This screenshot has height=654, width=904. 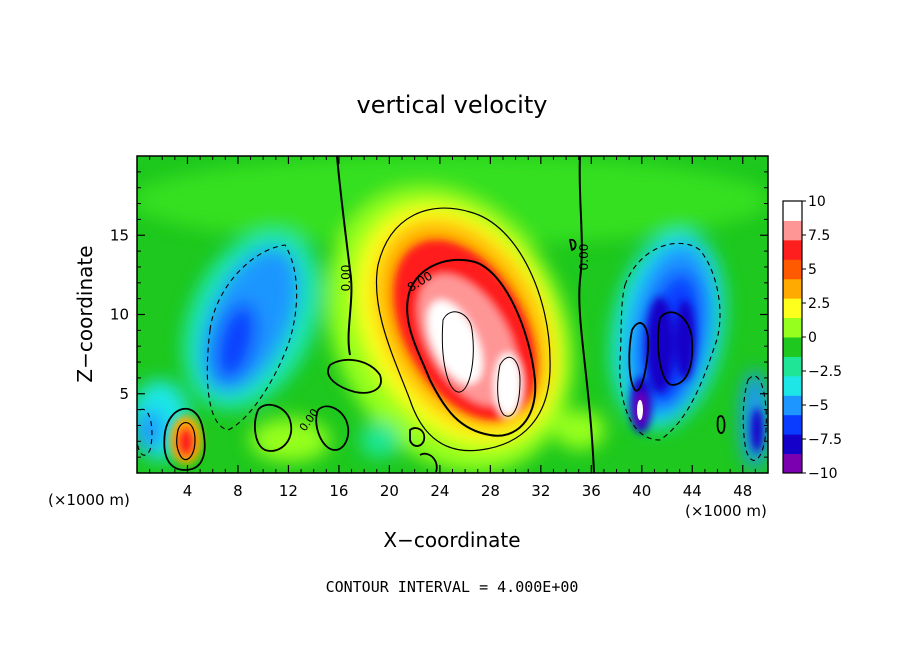 What do you see at coordinates (490, 491) in the screenshot?
I see `x-tick-label: 28` at bounding box center [490, 491].